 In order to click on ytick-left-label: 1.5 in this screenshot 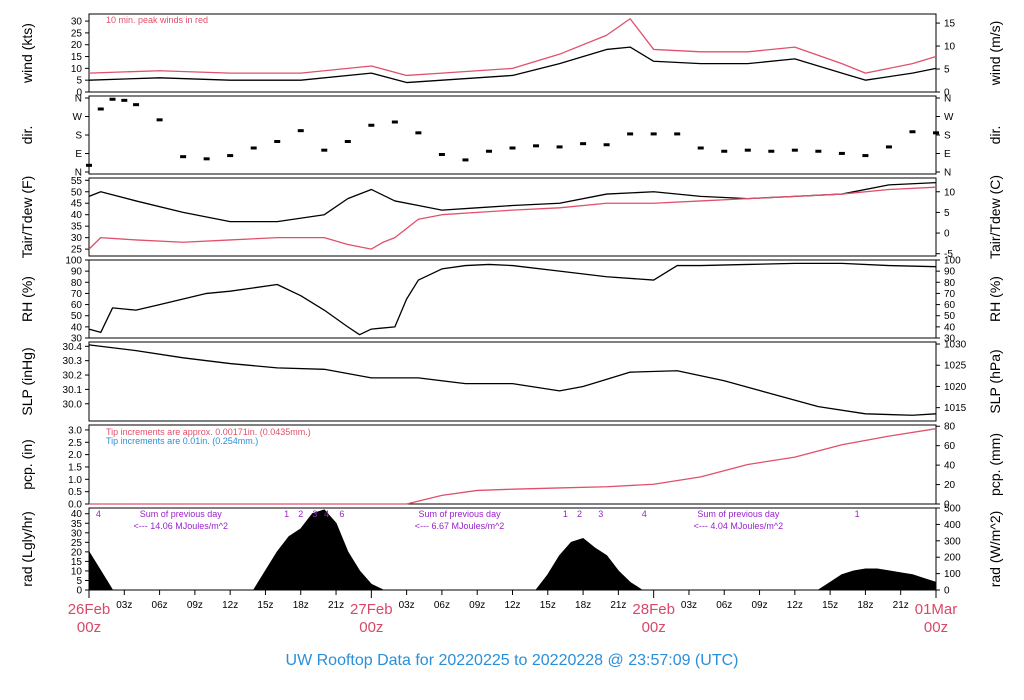, I will do `click(75, 467)`.